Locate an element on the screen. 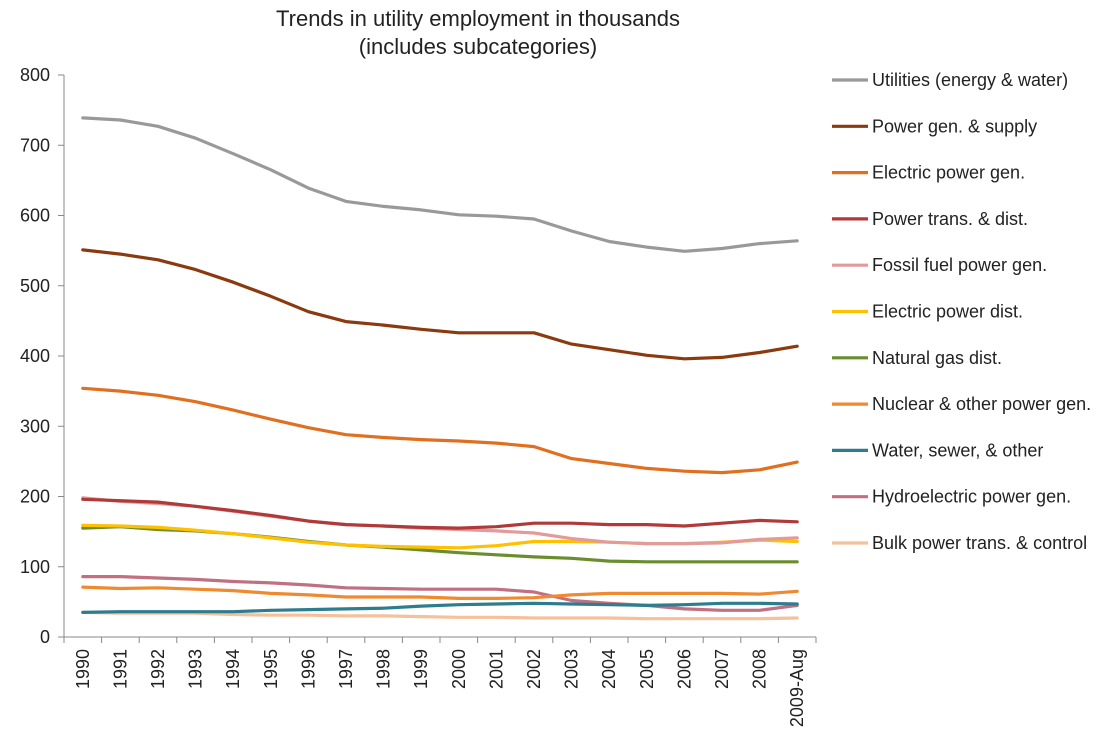 The width and height of the screenshot is (1110, 746). legend-label: Utilities (energy & water) is located at coordinates (970, 80).